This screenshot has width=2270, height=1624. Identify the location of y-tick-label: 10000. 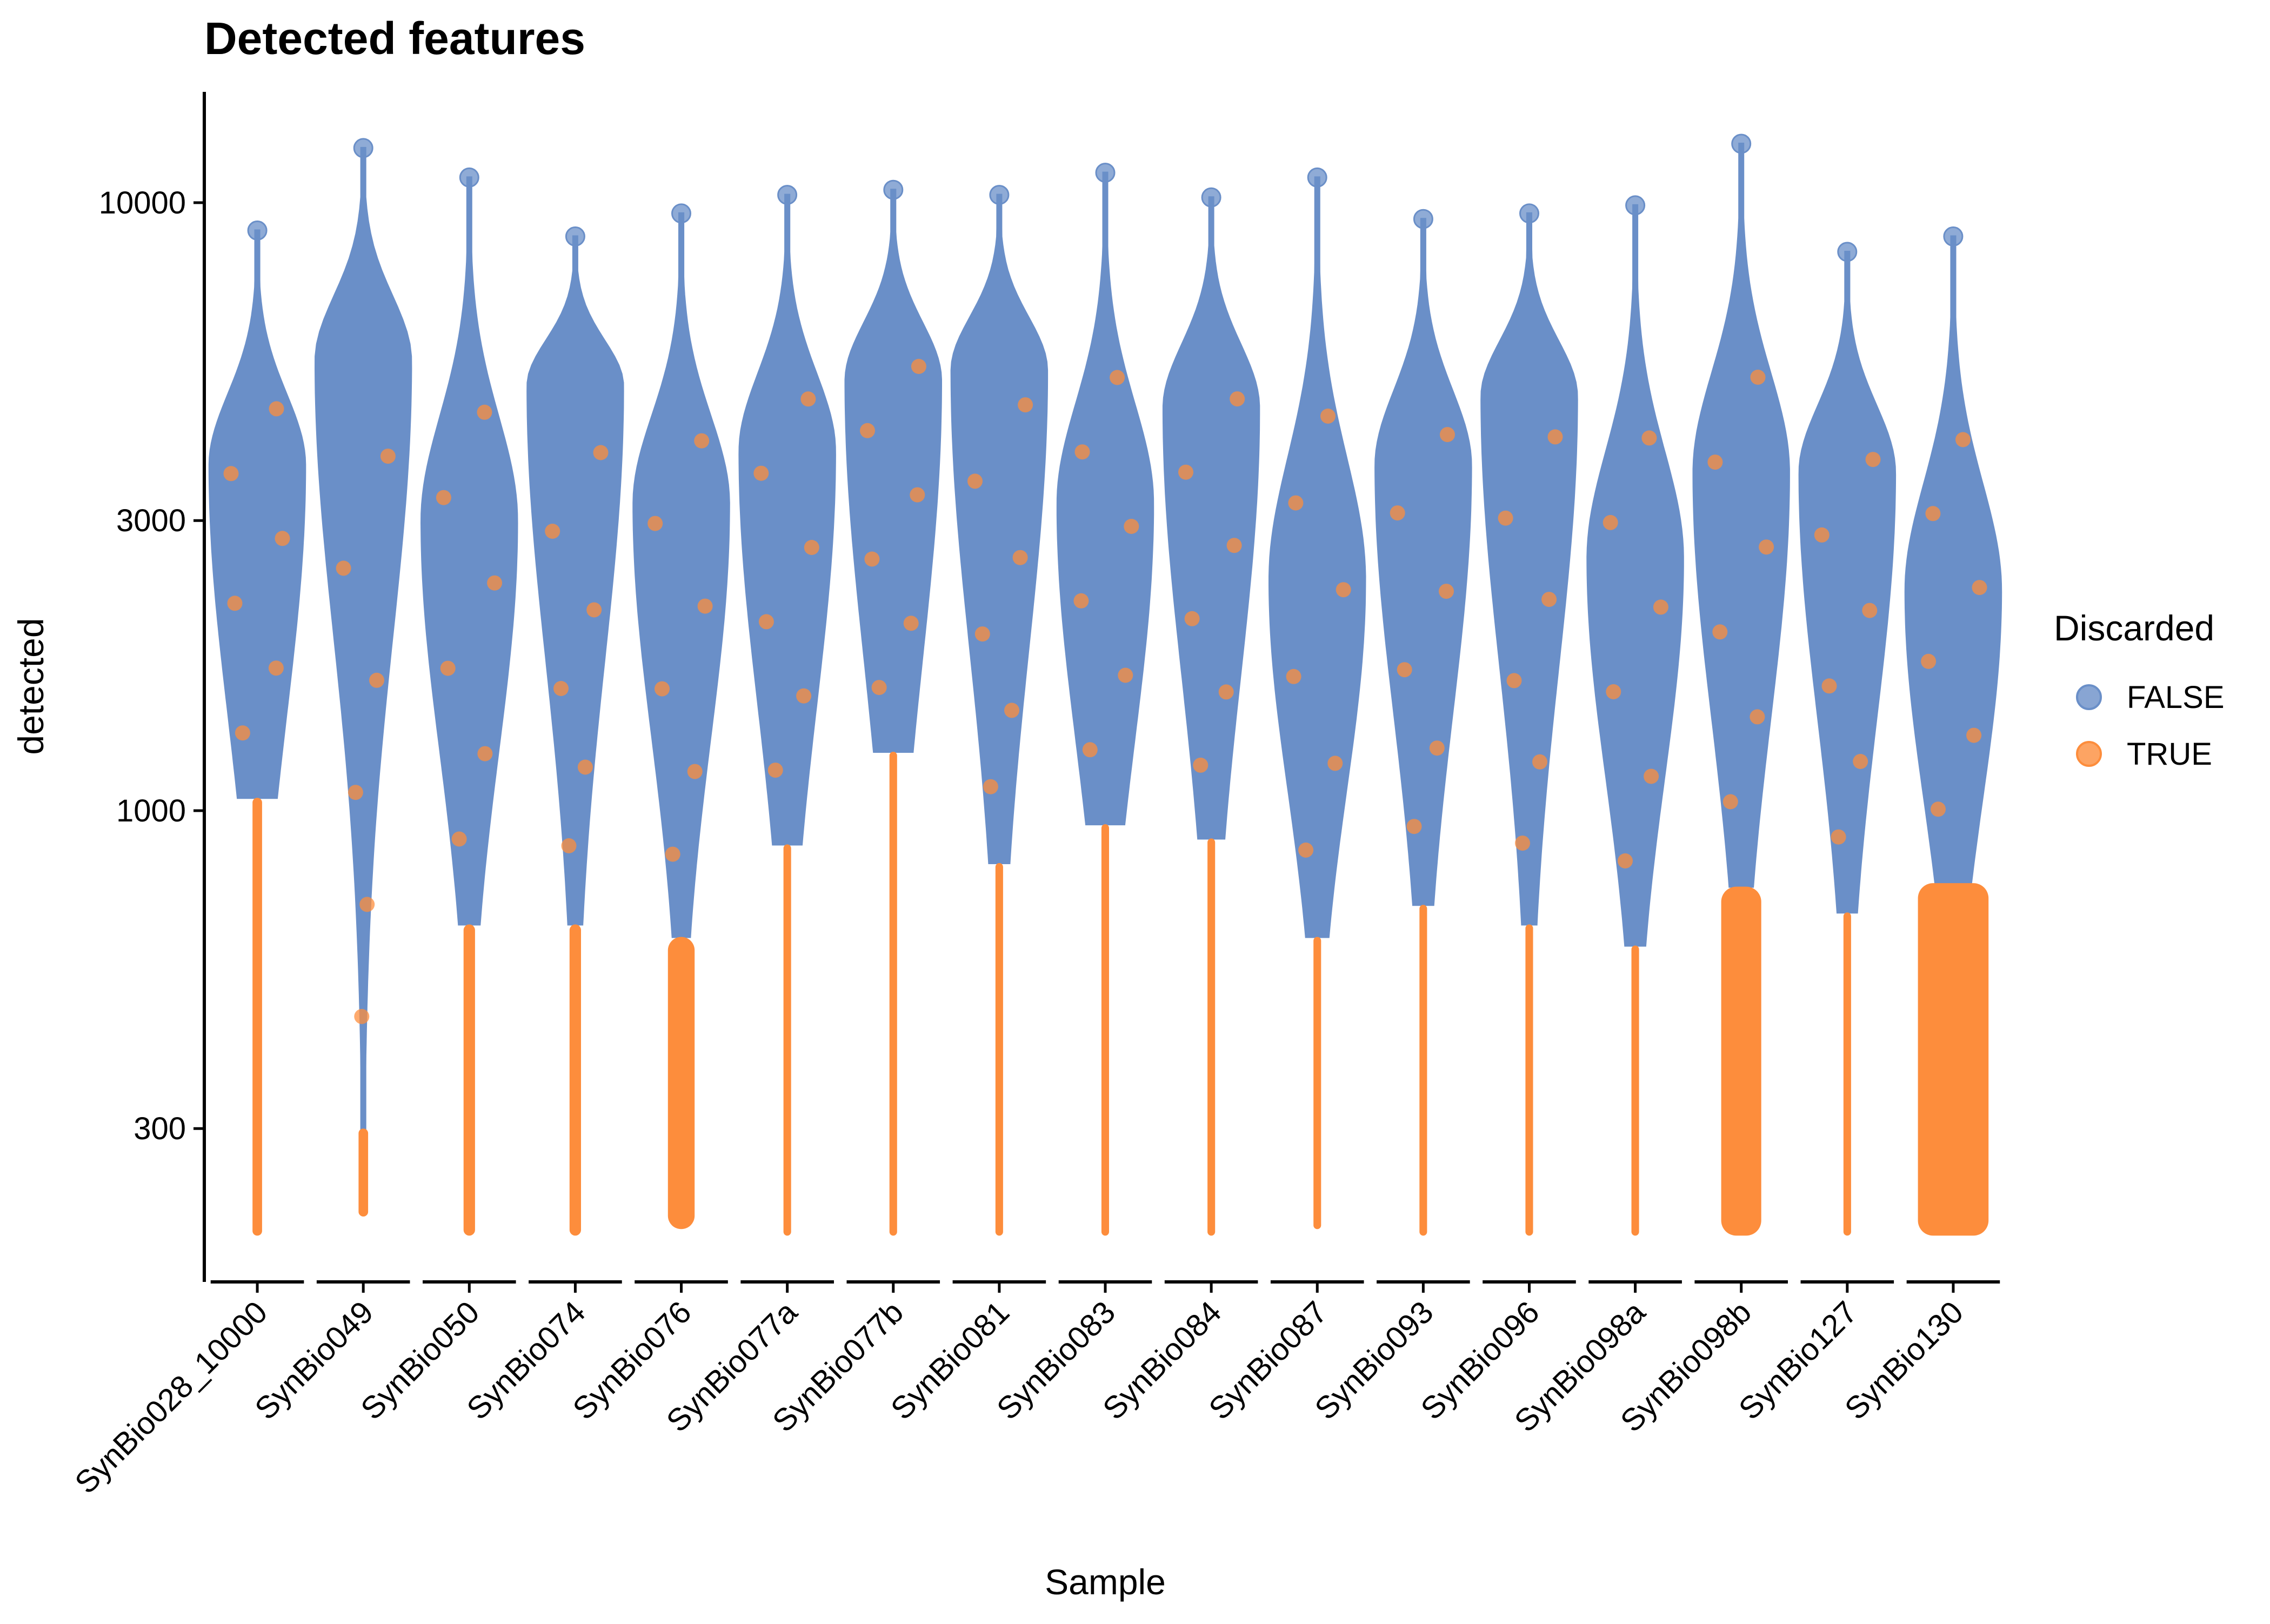
(142, 203).